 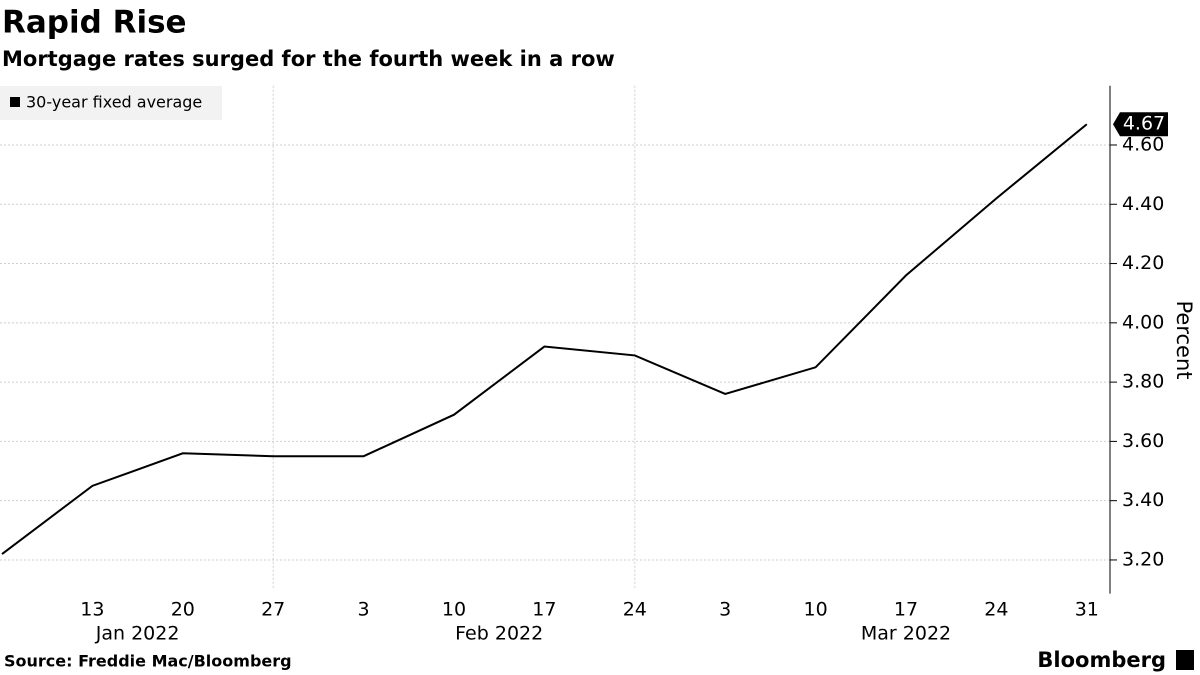 I want to click on y-tick-label: 4.00, so click(x=1143, y=322).